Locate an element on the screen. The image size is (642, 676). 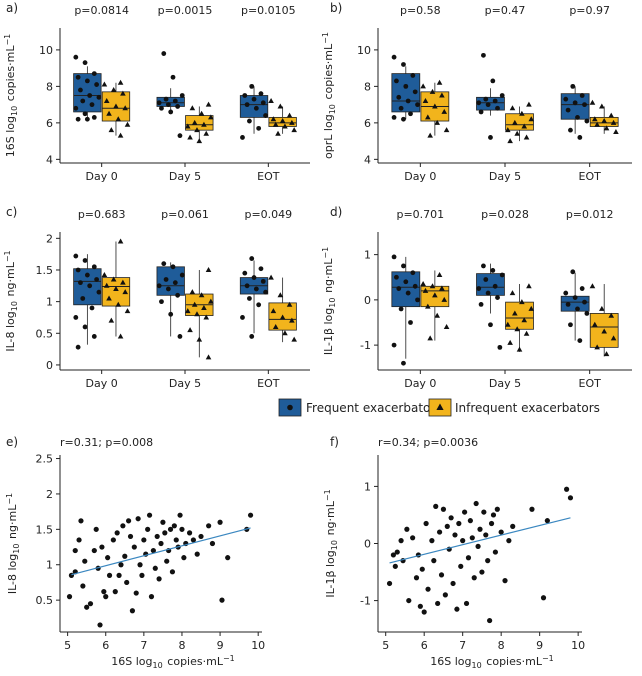
y-tick-label: 6 is located at coordinates (367, 123).